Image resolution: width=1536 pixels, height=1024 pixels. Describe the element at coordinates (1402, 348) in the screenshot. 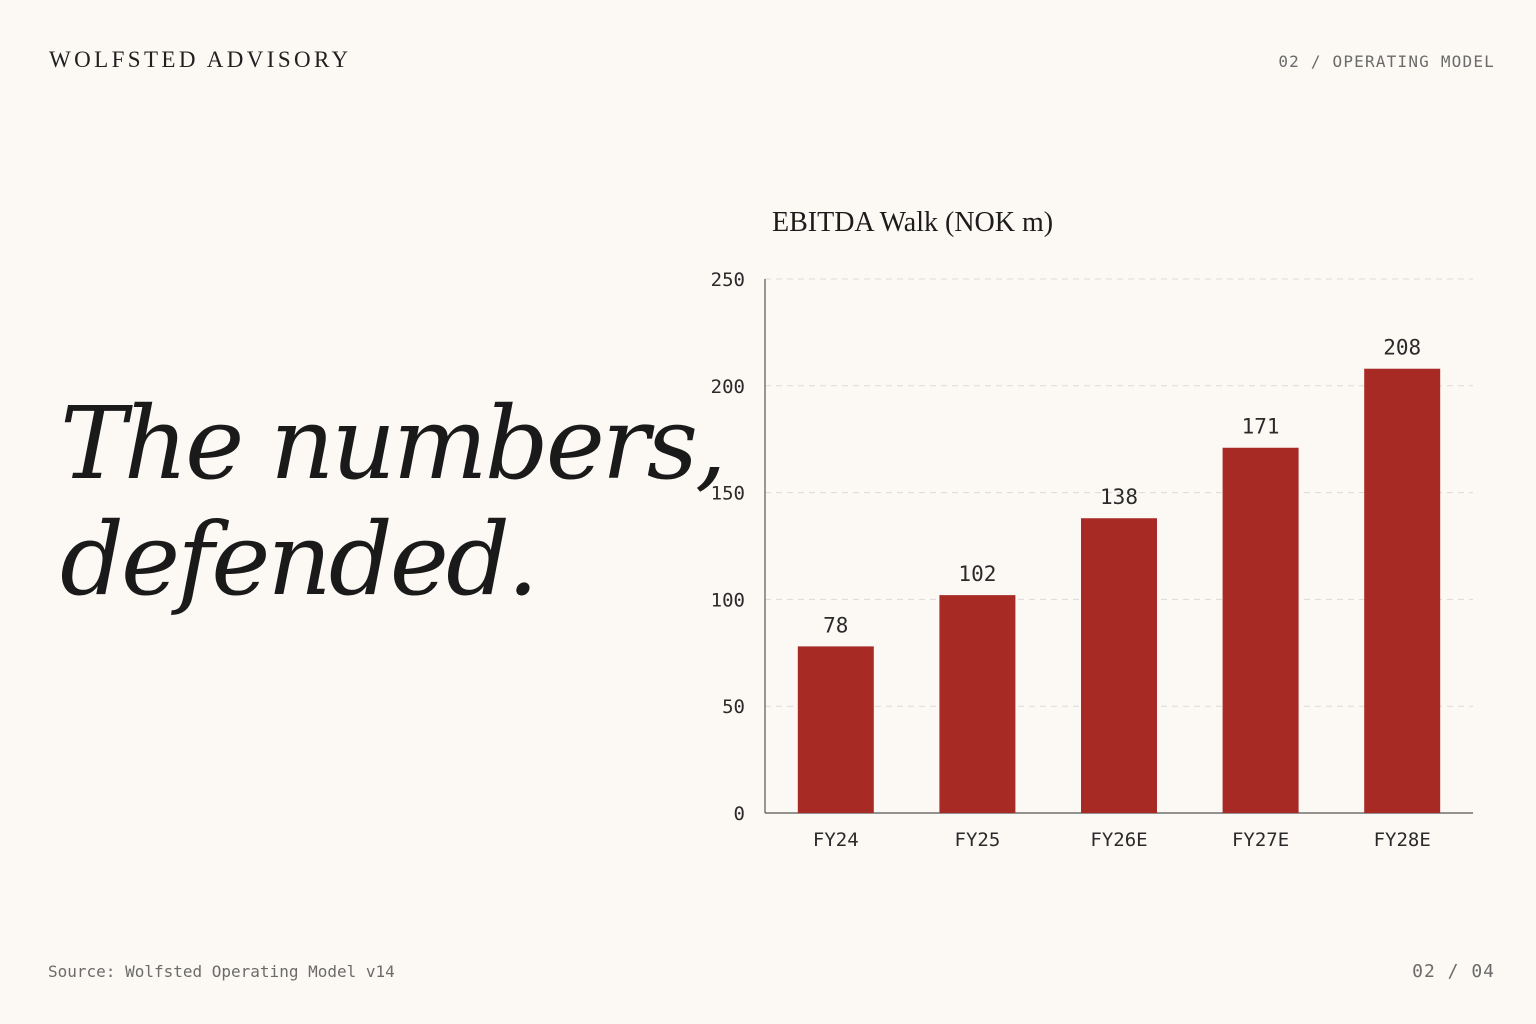

I see `data-label-fy28e: 208` at that location.